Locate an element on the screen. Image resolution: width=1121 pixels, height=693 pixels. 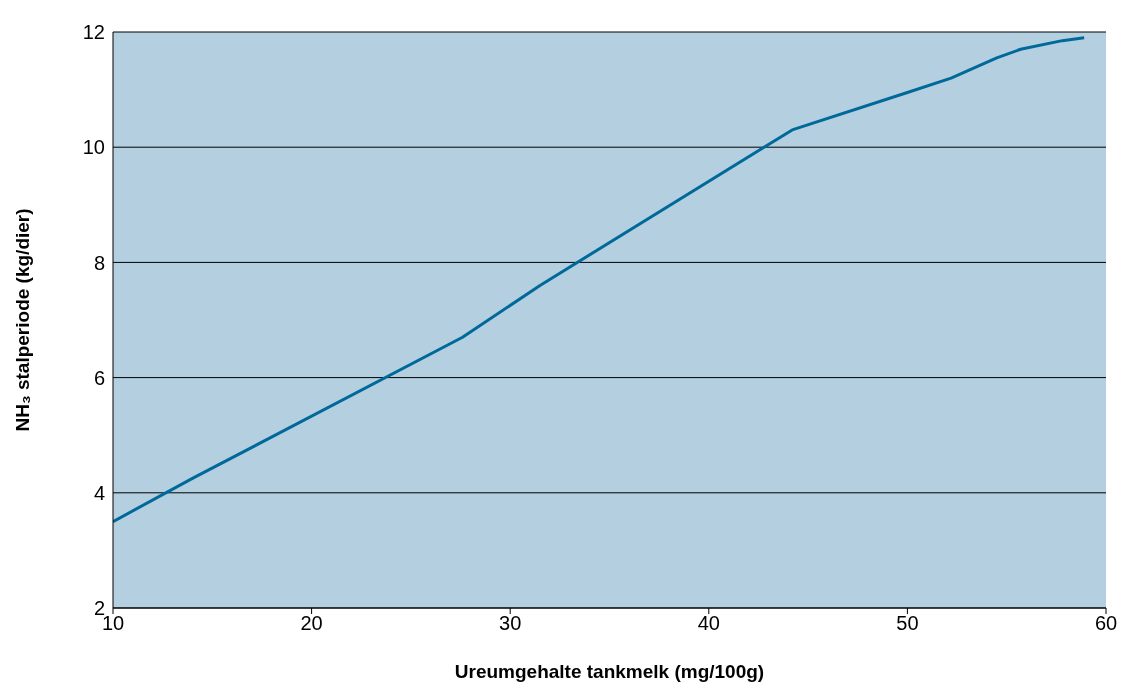
y-tick-label: 2 is located at coordinates (99, 608).